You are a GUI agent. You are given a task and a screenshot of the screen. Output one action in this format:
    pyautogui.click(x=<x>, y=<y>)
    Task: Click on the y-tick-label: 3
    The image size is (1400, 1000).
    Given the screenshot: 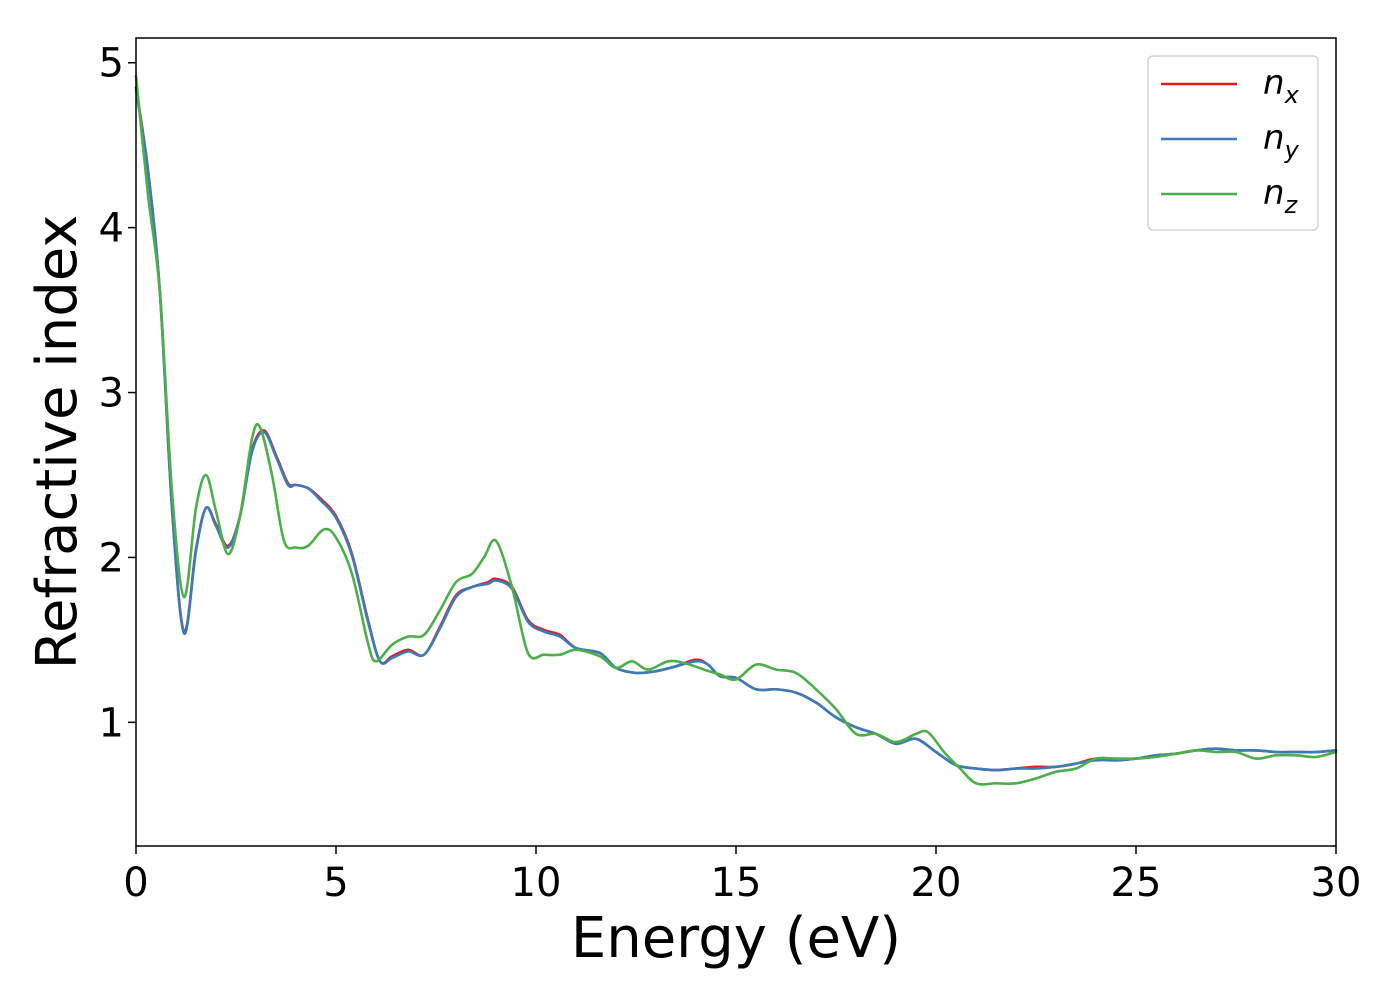 What is the action you would take?
    pyautogui.click(x=111, y=394)
    